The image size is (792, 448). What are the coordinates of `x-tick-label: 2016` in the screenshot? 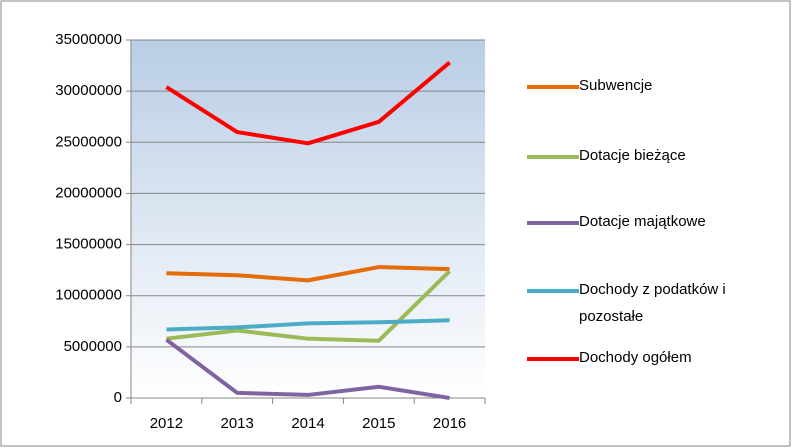 It's located at (449, 423).